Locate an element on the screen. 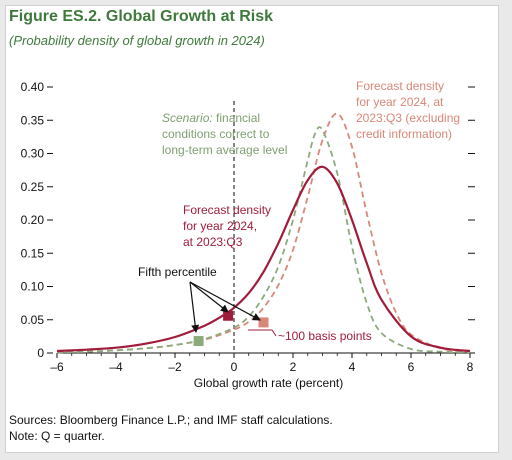  x-tick-label: 2 is located at coordinates (293, 367).